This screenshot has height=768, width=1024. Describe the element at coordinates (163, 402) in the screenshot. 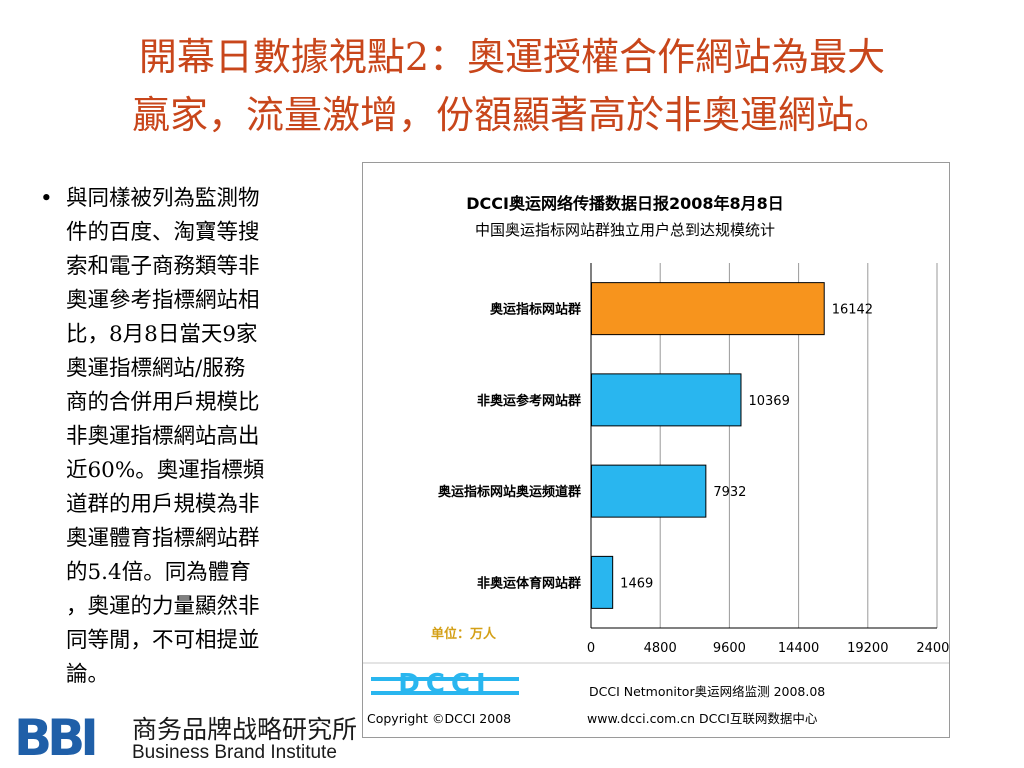

I see `bullet-line: 商的合併用戶規模比` at that location.